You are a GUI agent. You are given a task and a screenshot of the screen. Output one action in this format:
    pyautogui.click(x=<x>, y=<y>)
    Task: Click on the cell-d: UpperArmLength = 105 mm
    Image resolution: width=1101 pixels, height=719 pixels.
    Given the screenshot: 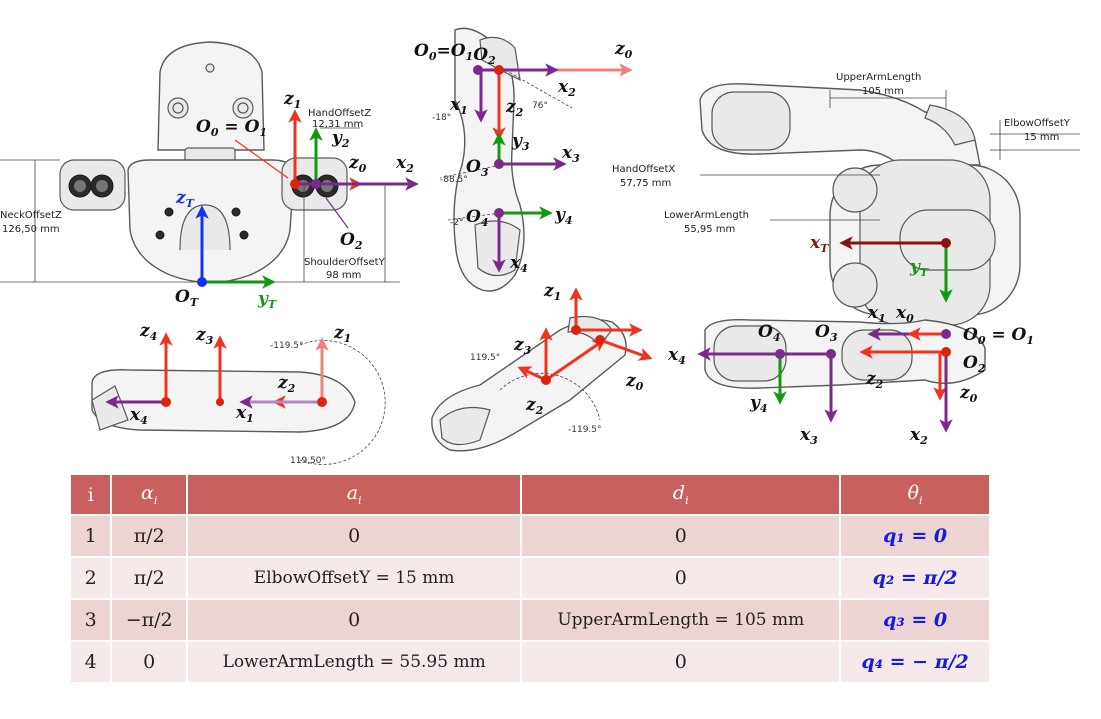 What is the action you would take?
    pyautogui.click(x=681, y=619)
    